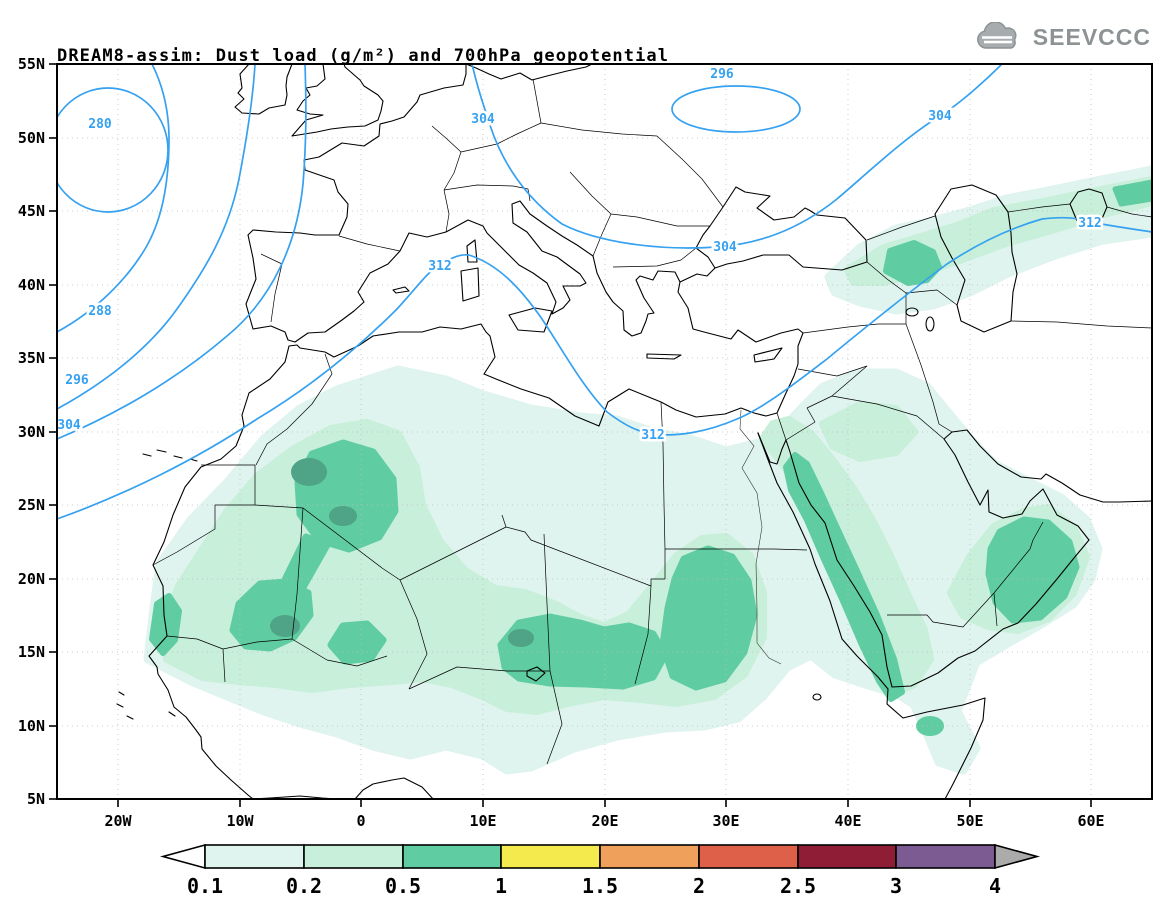  What do you see at coordinates (31, 138) in the screenshot?
I see `lat-tick-label: 50N` at bounding box center [31, 138].